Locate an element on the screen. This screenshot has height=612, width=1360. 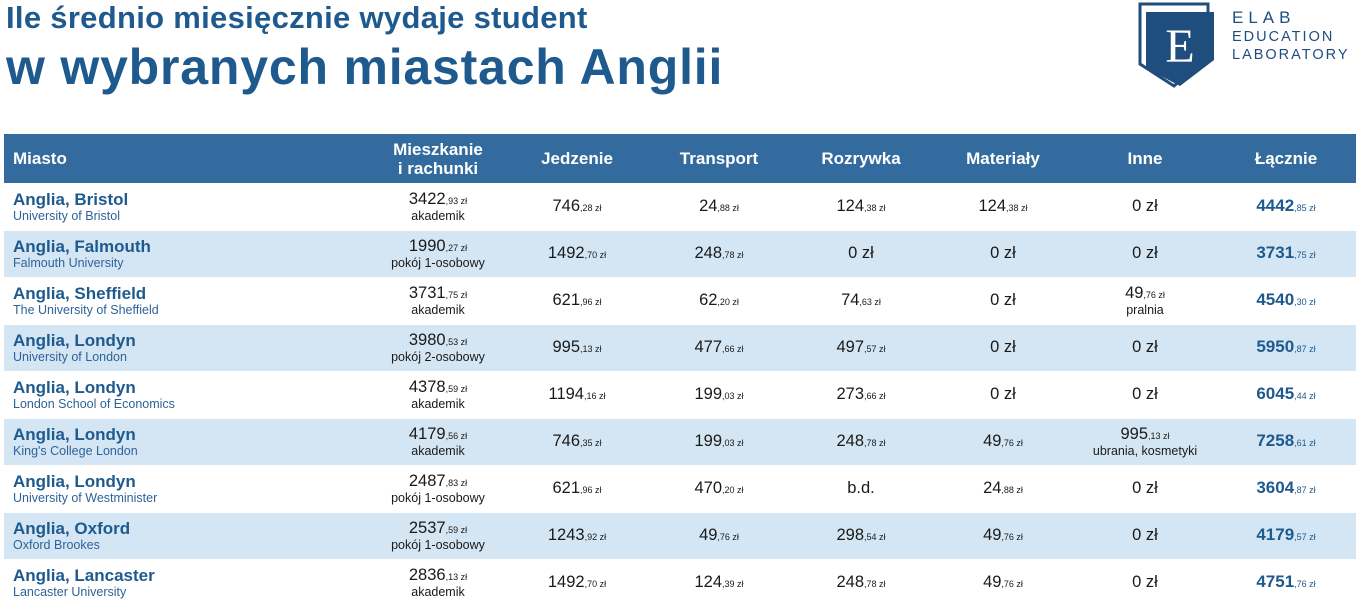
food-value: 746,28 zł is located at coordinates (576, 206).